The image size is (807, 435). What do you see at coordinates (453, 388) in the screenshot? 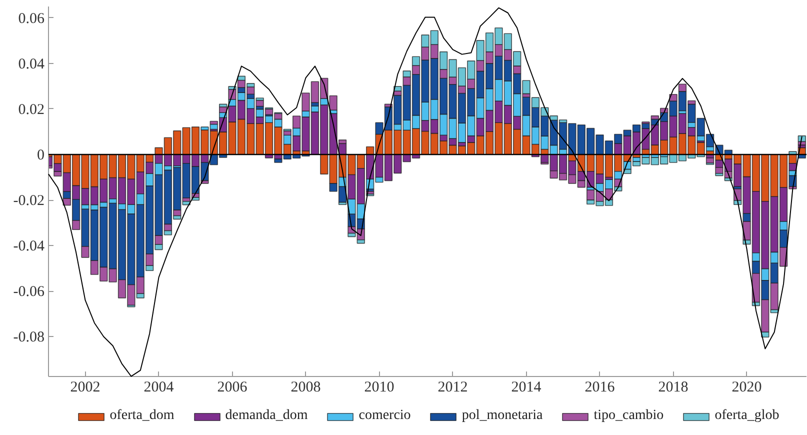
I see `x-tick-label: 2012` at bounding box center [453, 388].